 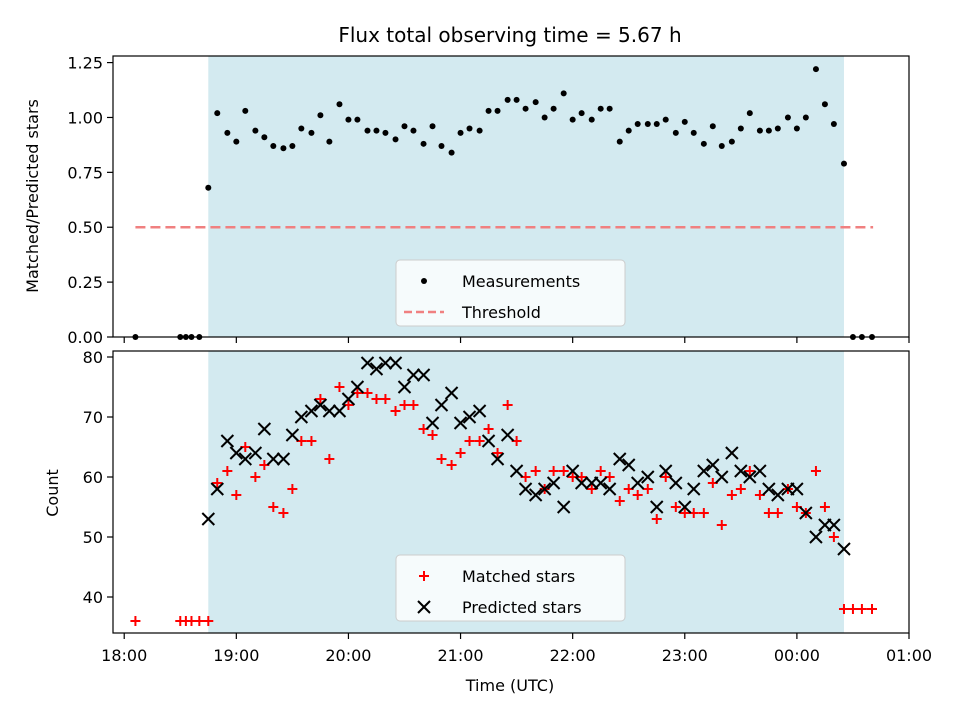 What do you see at coordinates (509, 685) in the screenshot?
I see `x-axis-label: Time (UTC)` at bounding box center [509, 685].